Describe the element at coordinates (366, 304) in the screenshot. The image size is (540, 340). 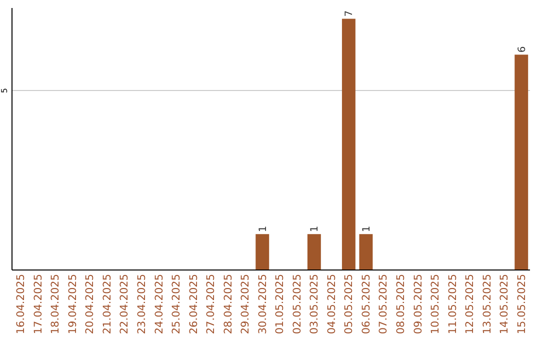
I see `x-tick-label: 06.05.2025` at that location.